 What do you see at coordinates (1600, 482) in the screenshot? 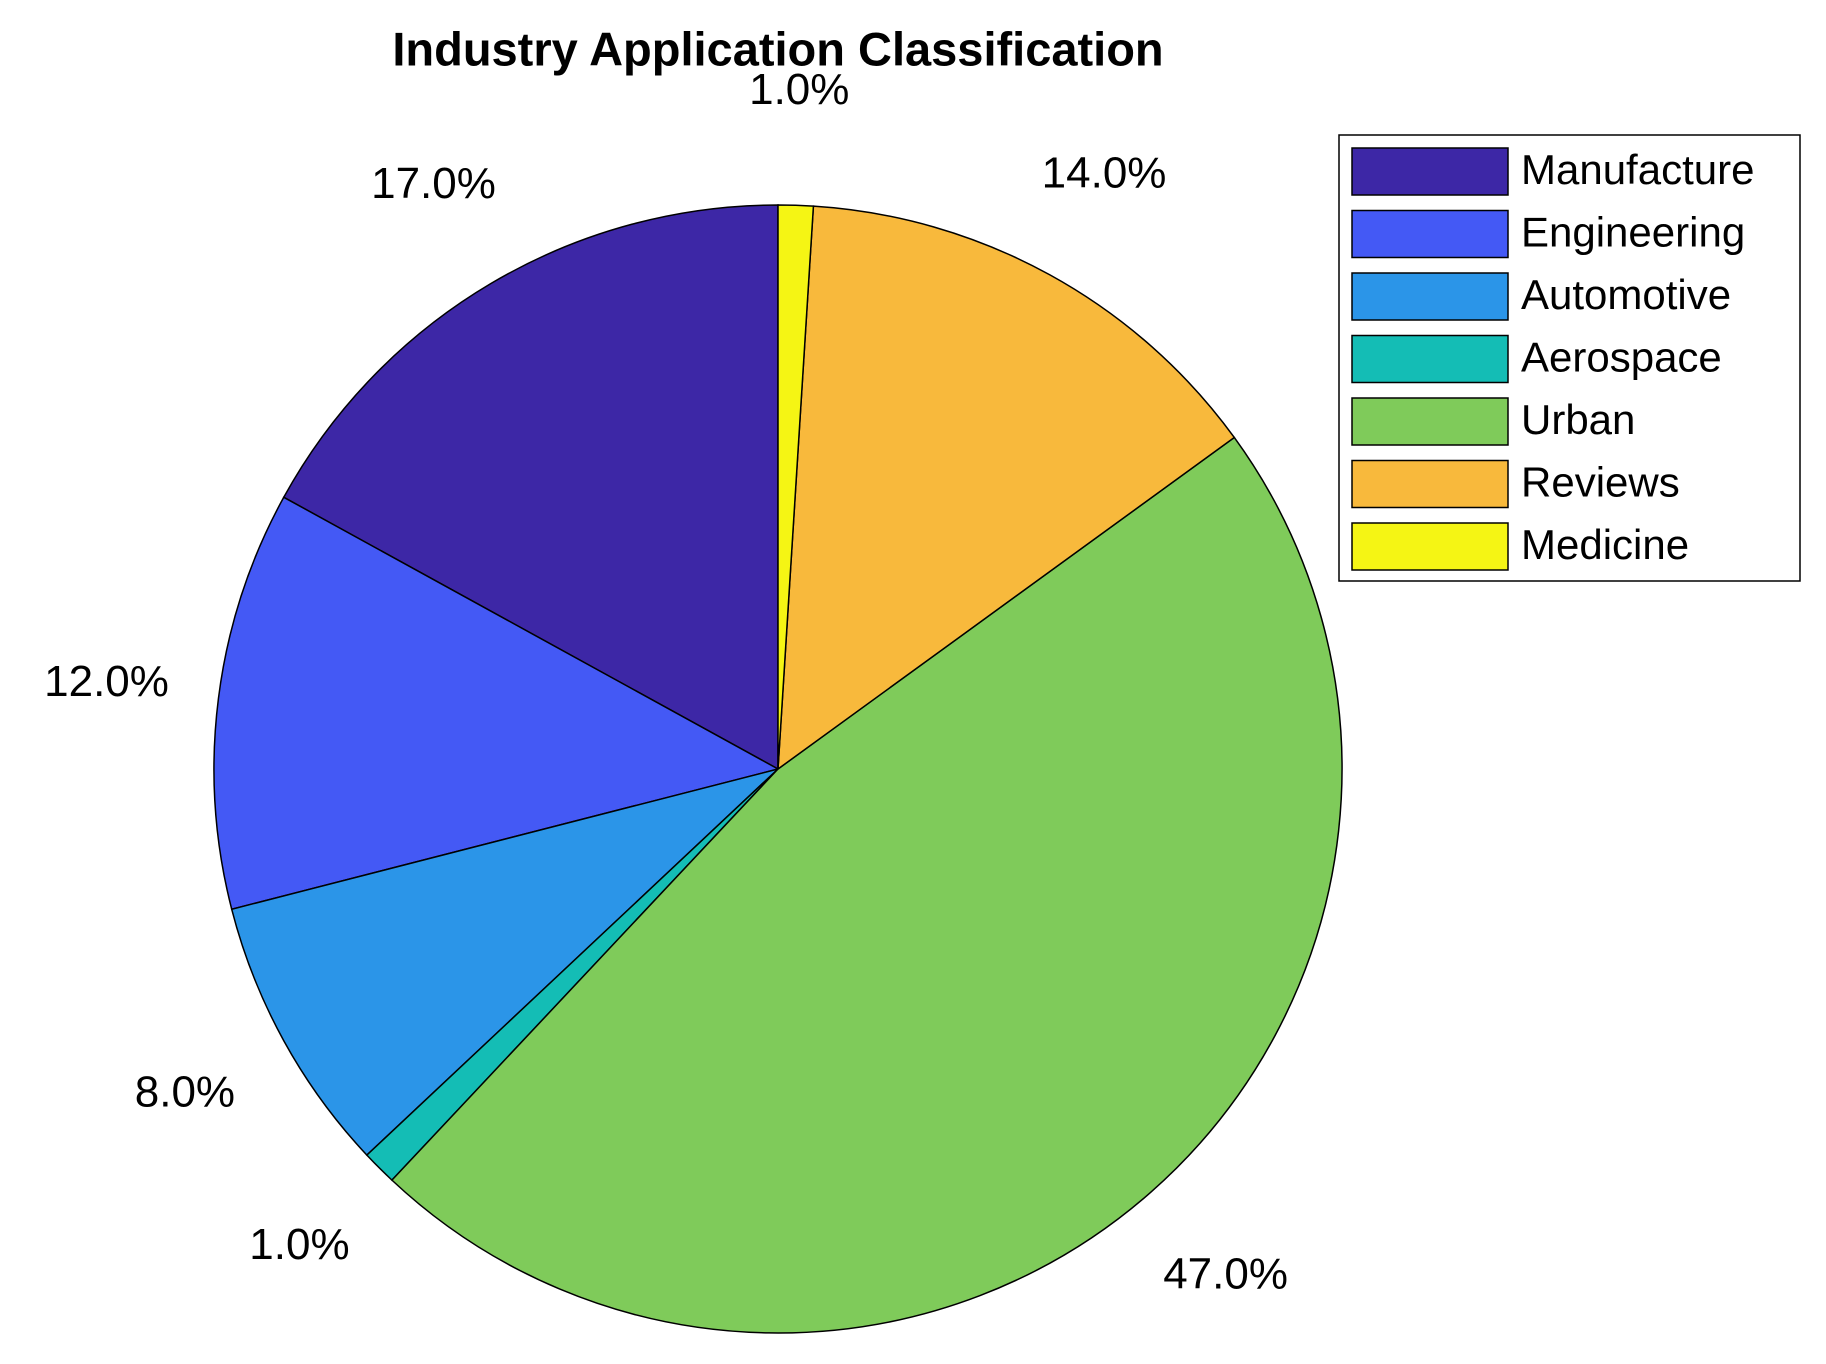
I see `legend-label: Reviews` at bounding box center [1600, 482].